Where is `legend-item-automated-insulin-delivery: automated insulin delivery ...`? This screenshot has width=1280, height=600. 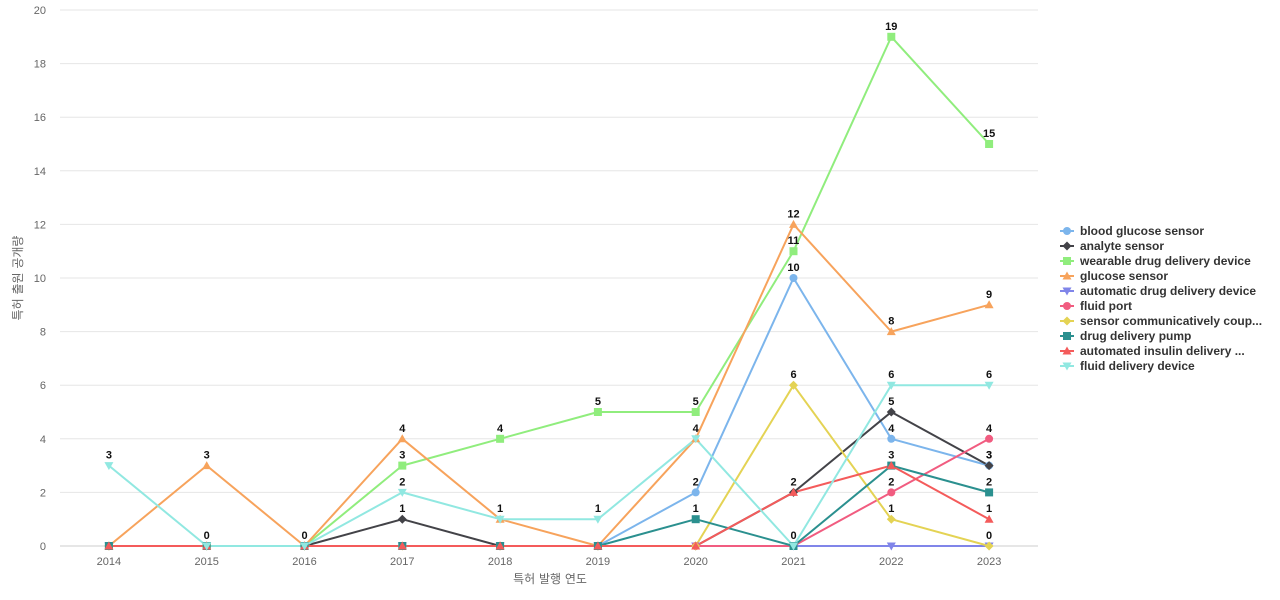 legend-item-automated-insulin-delivery: automated insulin delivery ... is located at coordinates (1152, 351).